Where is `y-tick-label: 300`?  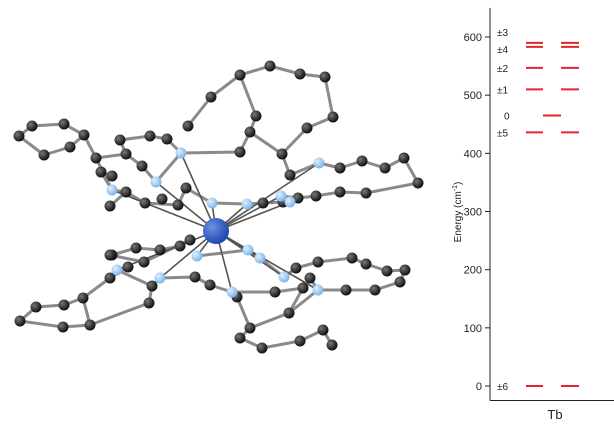
y-tick-label: 300 is located at coordinates (473, 213).